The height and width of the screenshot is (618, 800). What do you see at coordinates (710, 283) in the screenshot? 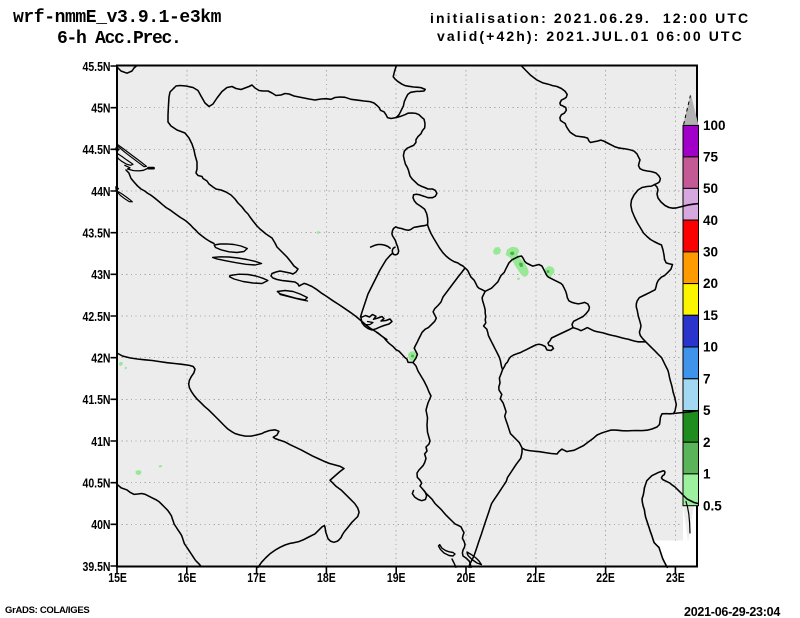
I see `svg-text: 20` at bounding box center [710, 283].